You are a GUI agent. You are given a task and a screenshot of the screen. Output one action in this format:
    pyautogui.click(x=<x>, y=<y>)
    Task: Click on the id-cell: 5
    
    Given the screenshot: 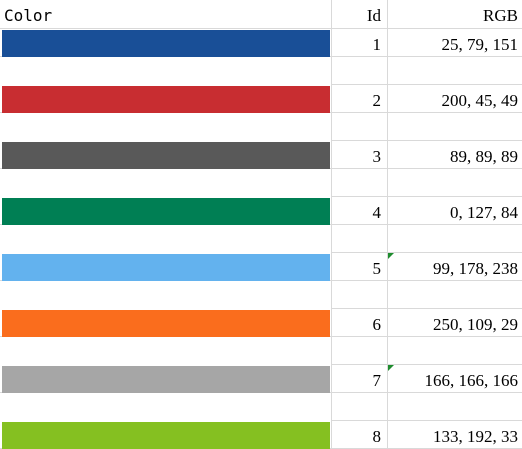 What is the action you would take?
    pyautogui.click(x=377, y=268)
    